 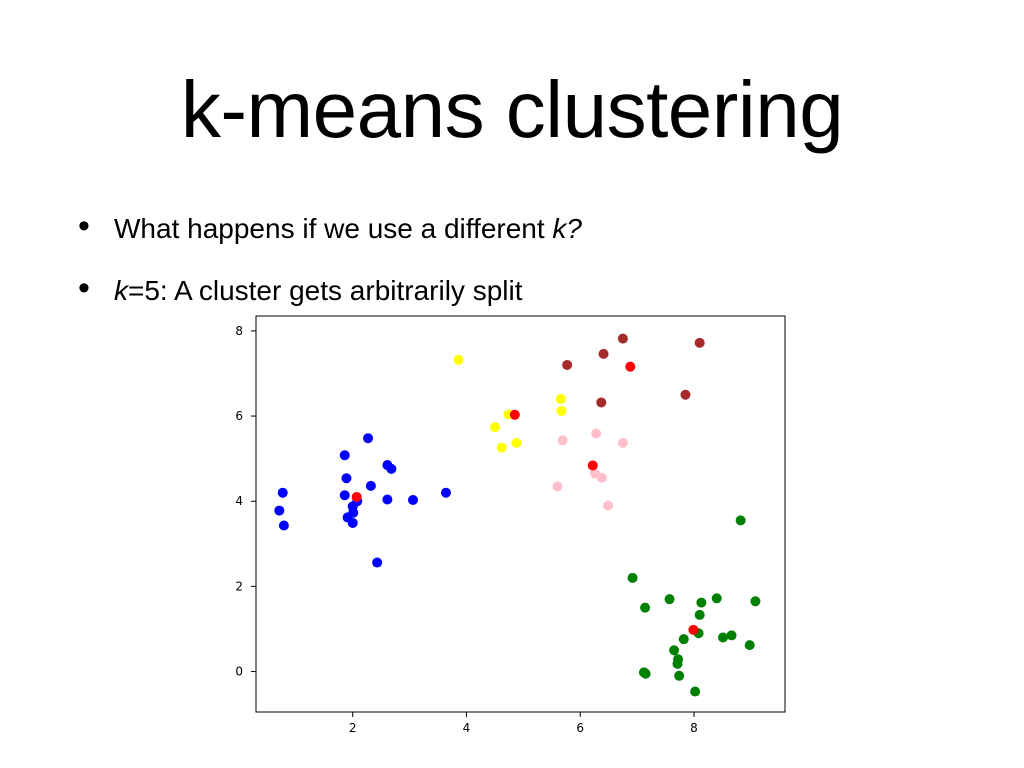 I want to click on y-tick-label: 8, so click(x=239, y=331).